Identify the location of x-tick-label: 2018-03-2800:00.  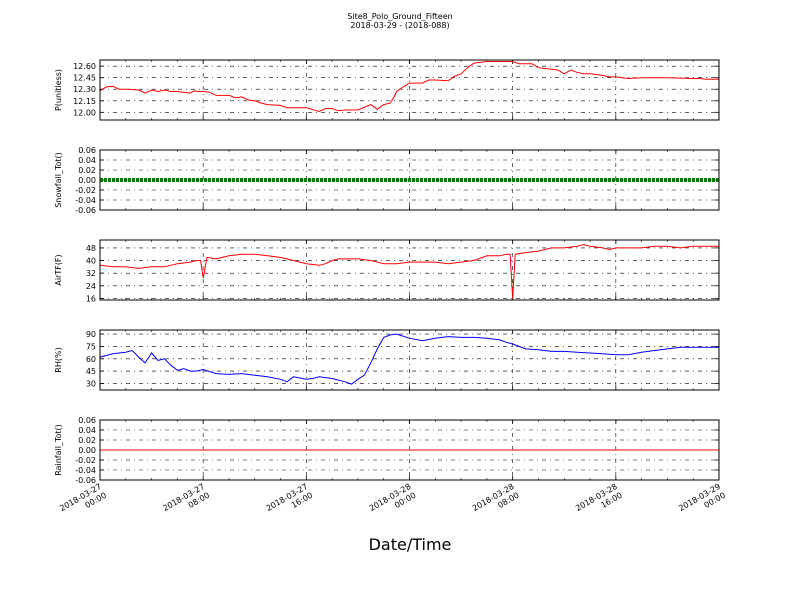
(393, 502).